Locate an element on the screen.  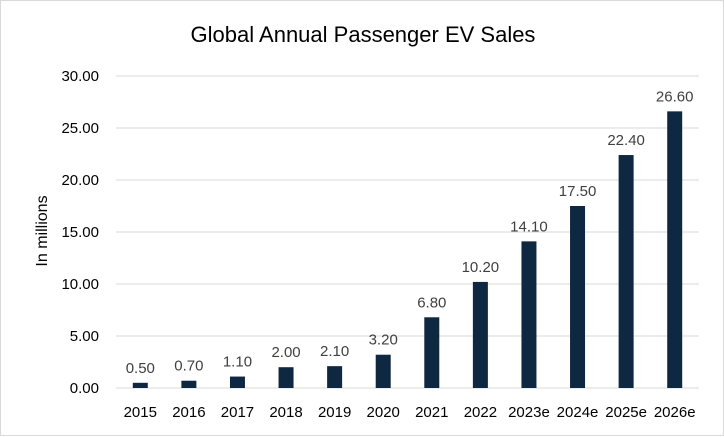
data-label: 1.10 is located at coordinates (237, 362).